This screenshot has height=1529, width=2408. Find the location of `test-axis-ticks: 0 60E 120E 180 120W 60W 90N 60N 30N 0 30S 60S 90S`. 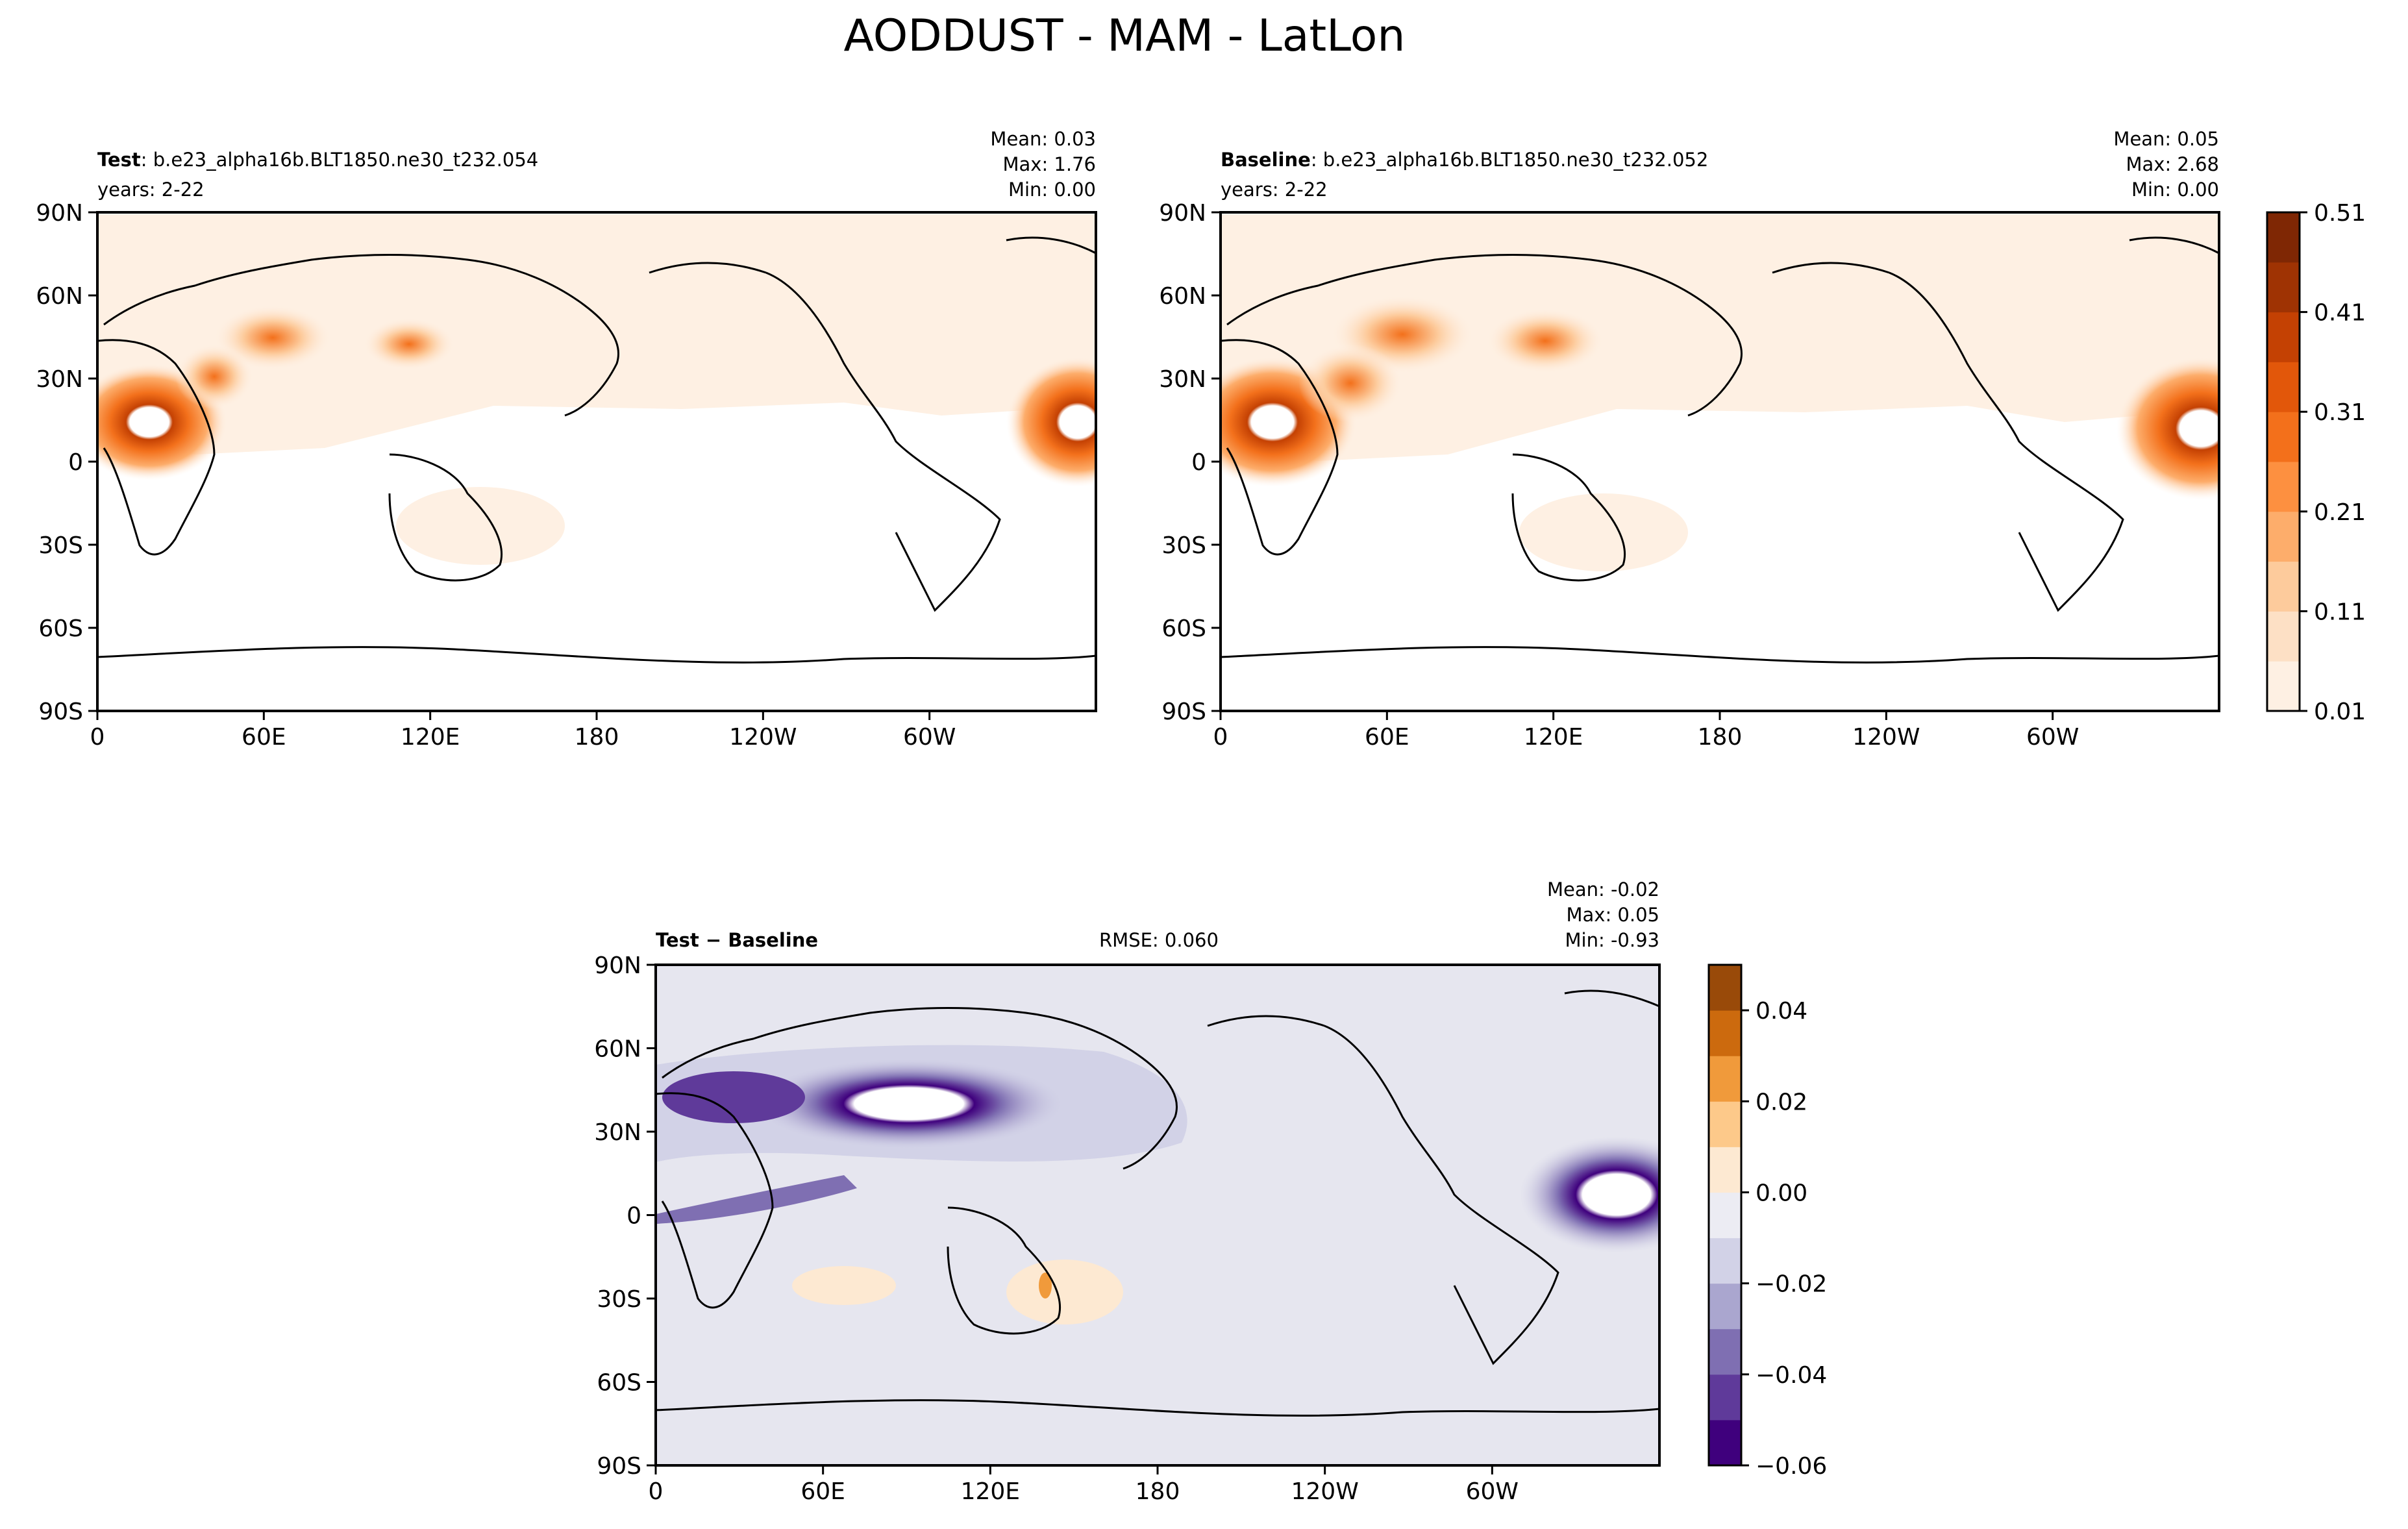

test-axis-ticks: 0 60E 120E 180 120W 60W 90N 60N 30N 0 30S 60S 90S is located at coordinates (496, 476).